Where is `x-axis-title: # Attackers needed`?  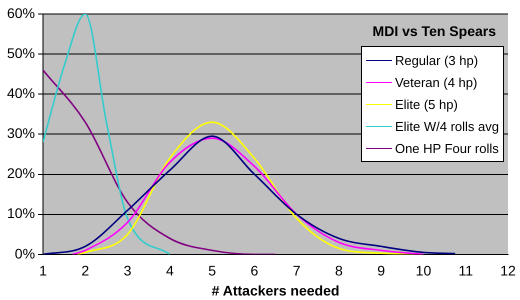
x-axis-title: # Attackers needed is located at coordinates (276, 290).